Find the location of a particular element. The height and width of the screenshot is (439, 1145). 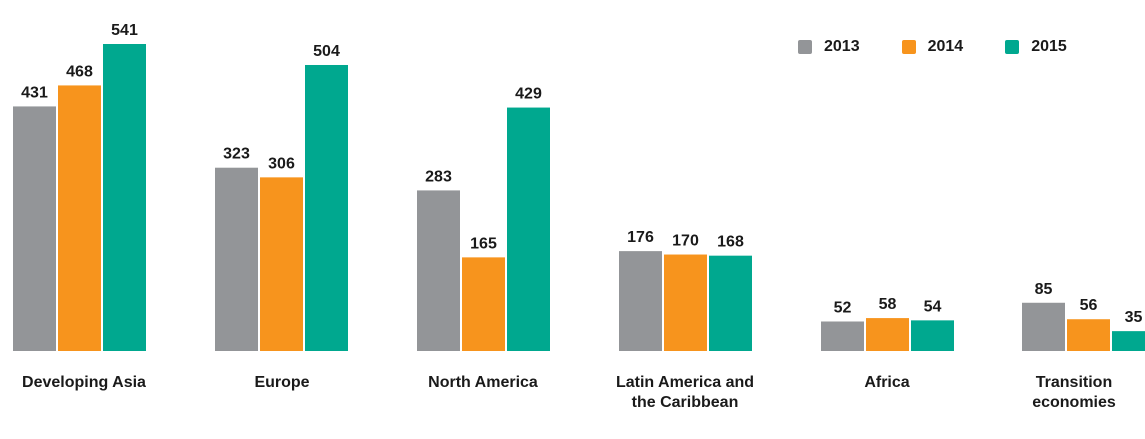

data-label-2014-0: 468 is located at coordinates (79, 71).